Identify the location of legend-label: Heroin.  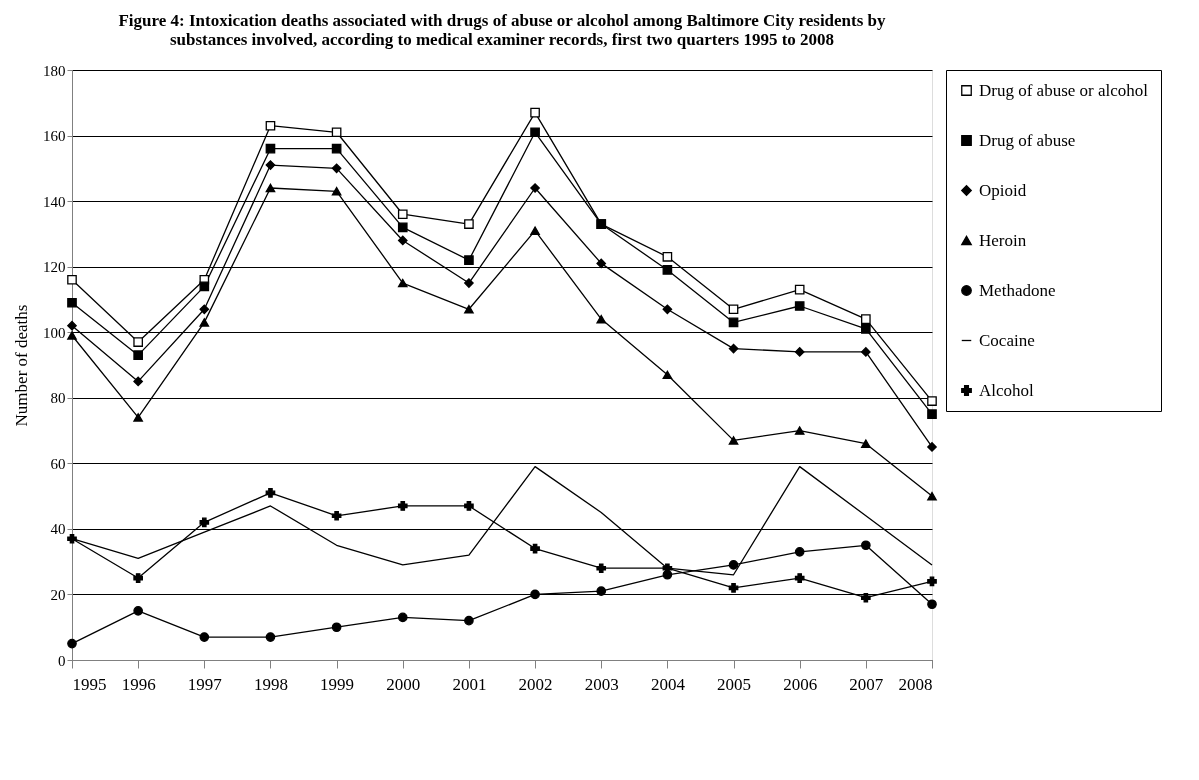
(1003, 240).